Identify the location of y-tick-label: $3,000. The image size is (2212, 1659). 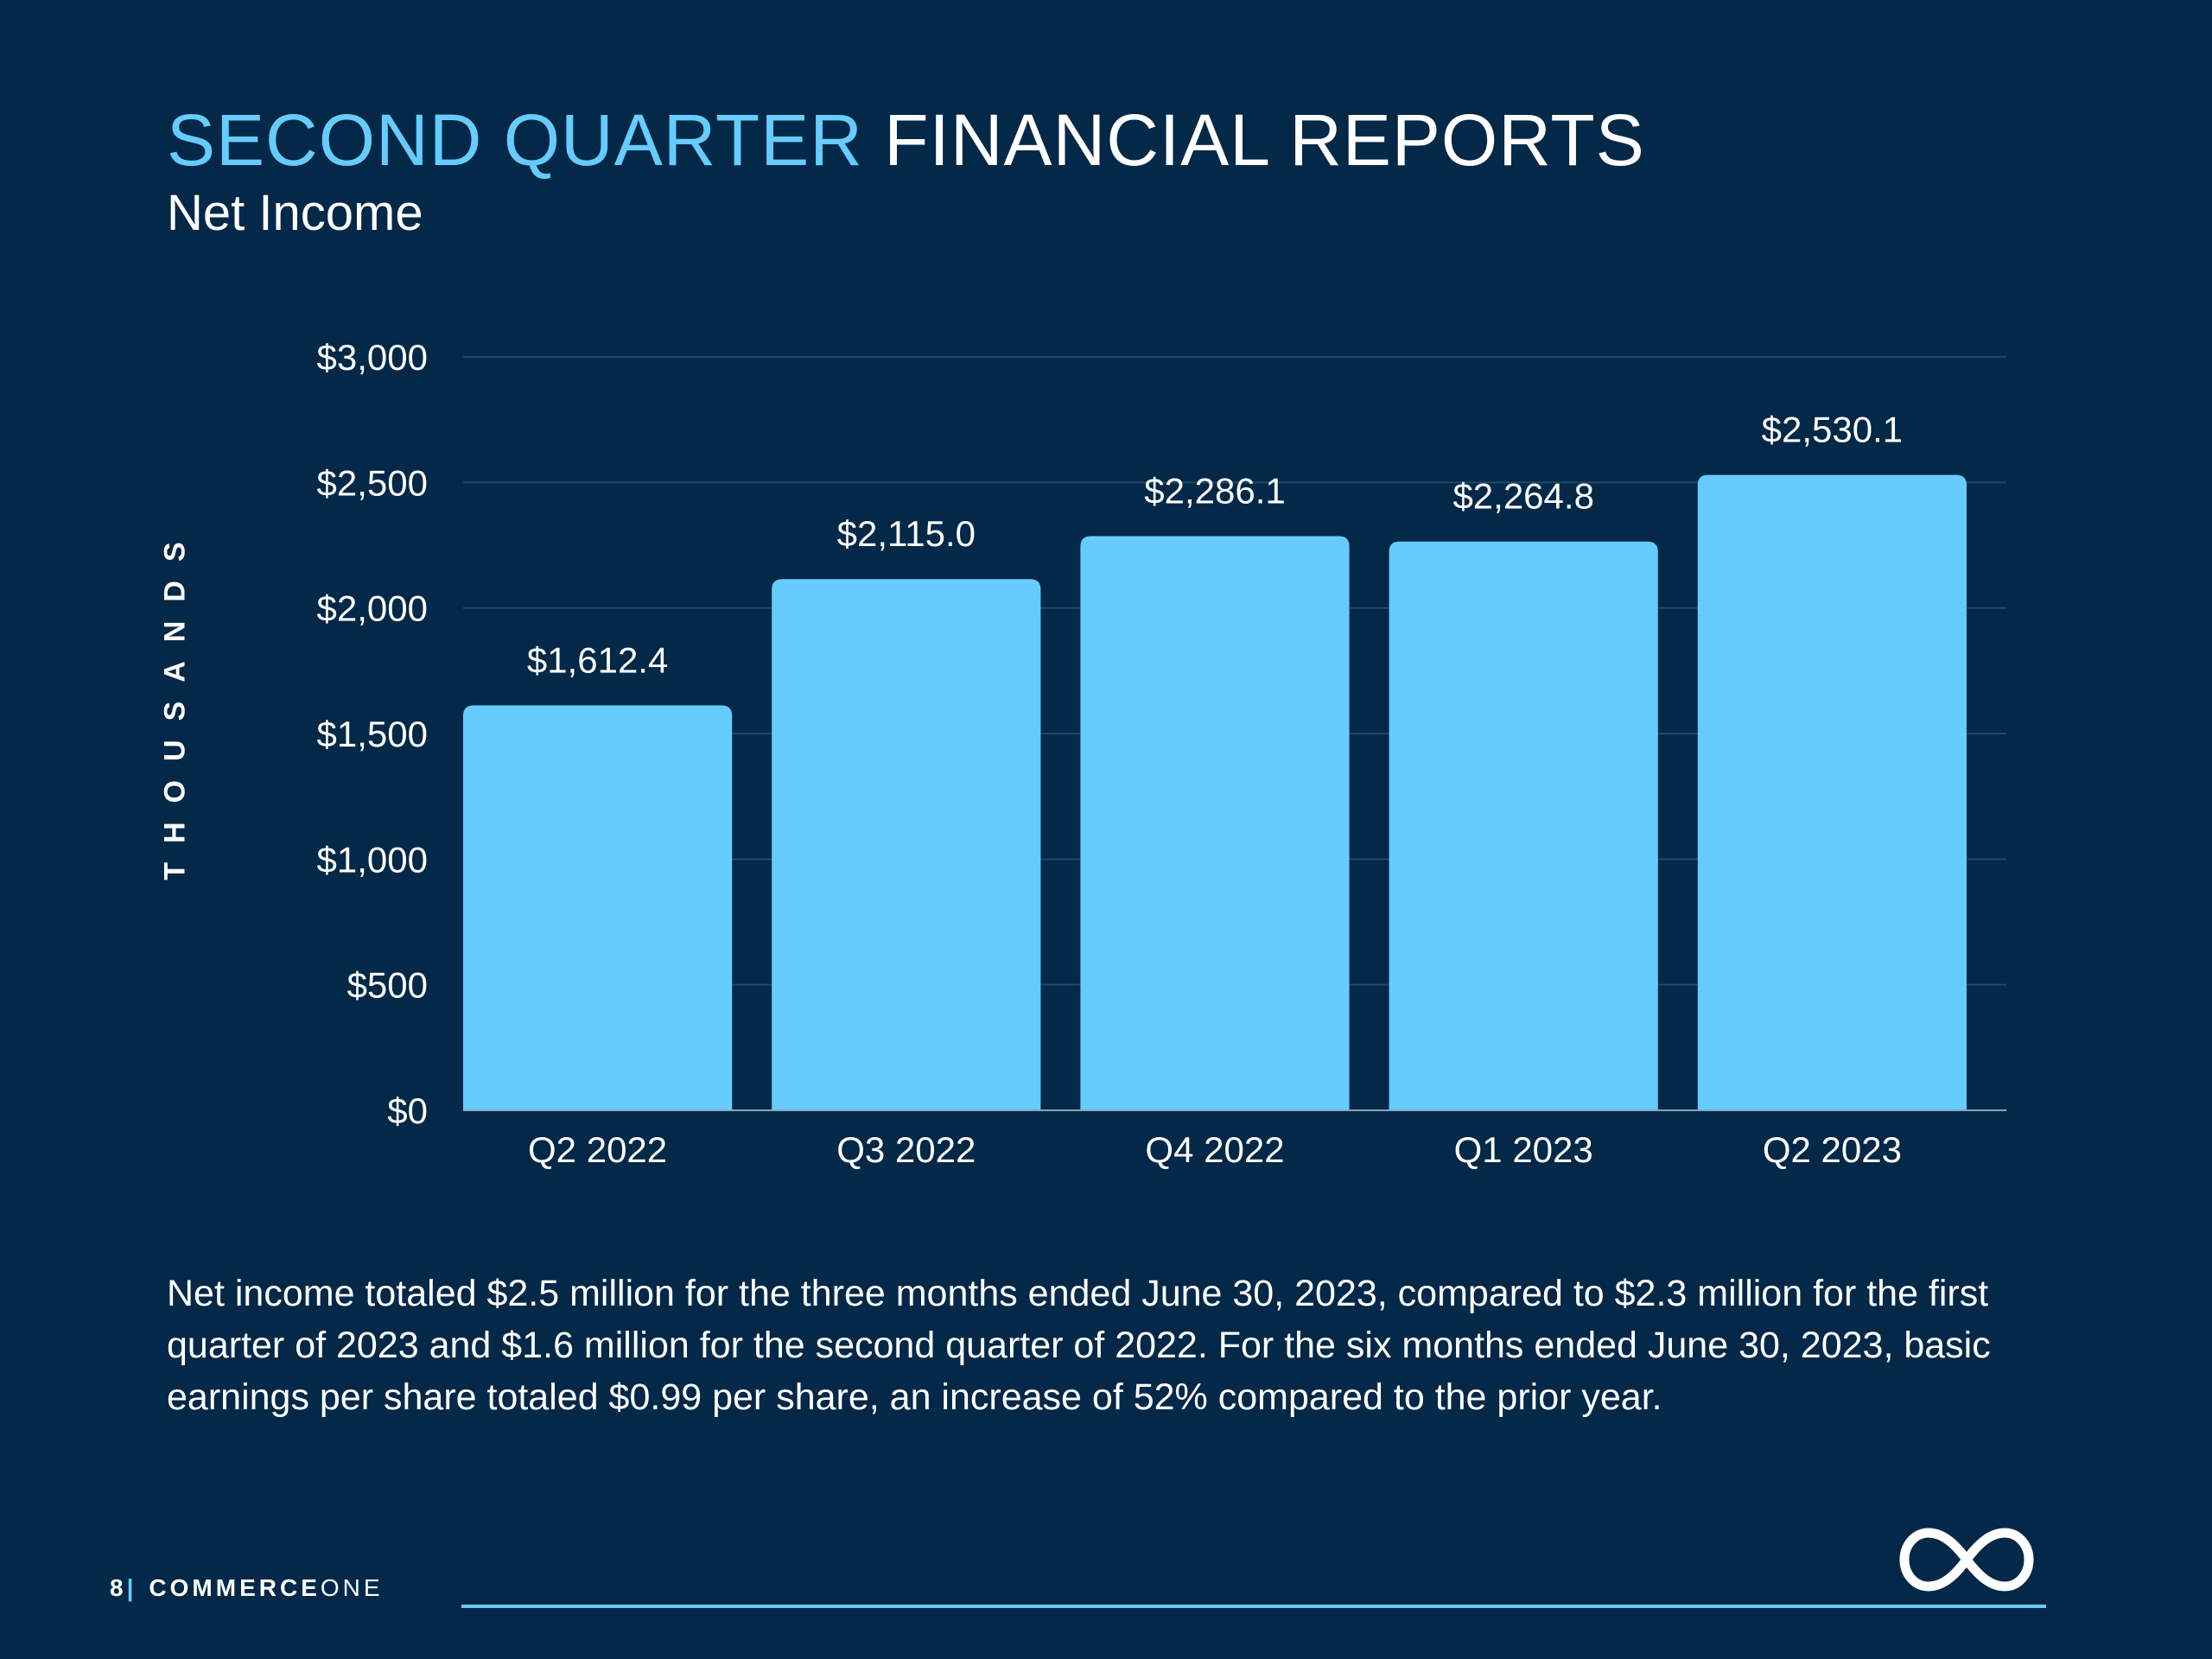
(372, 357).